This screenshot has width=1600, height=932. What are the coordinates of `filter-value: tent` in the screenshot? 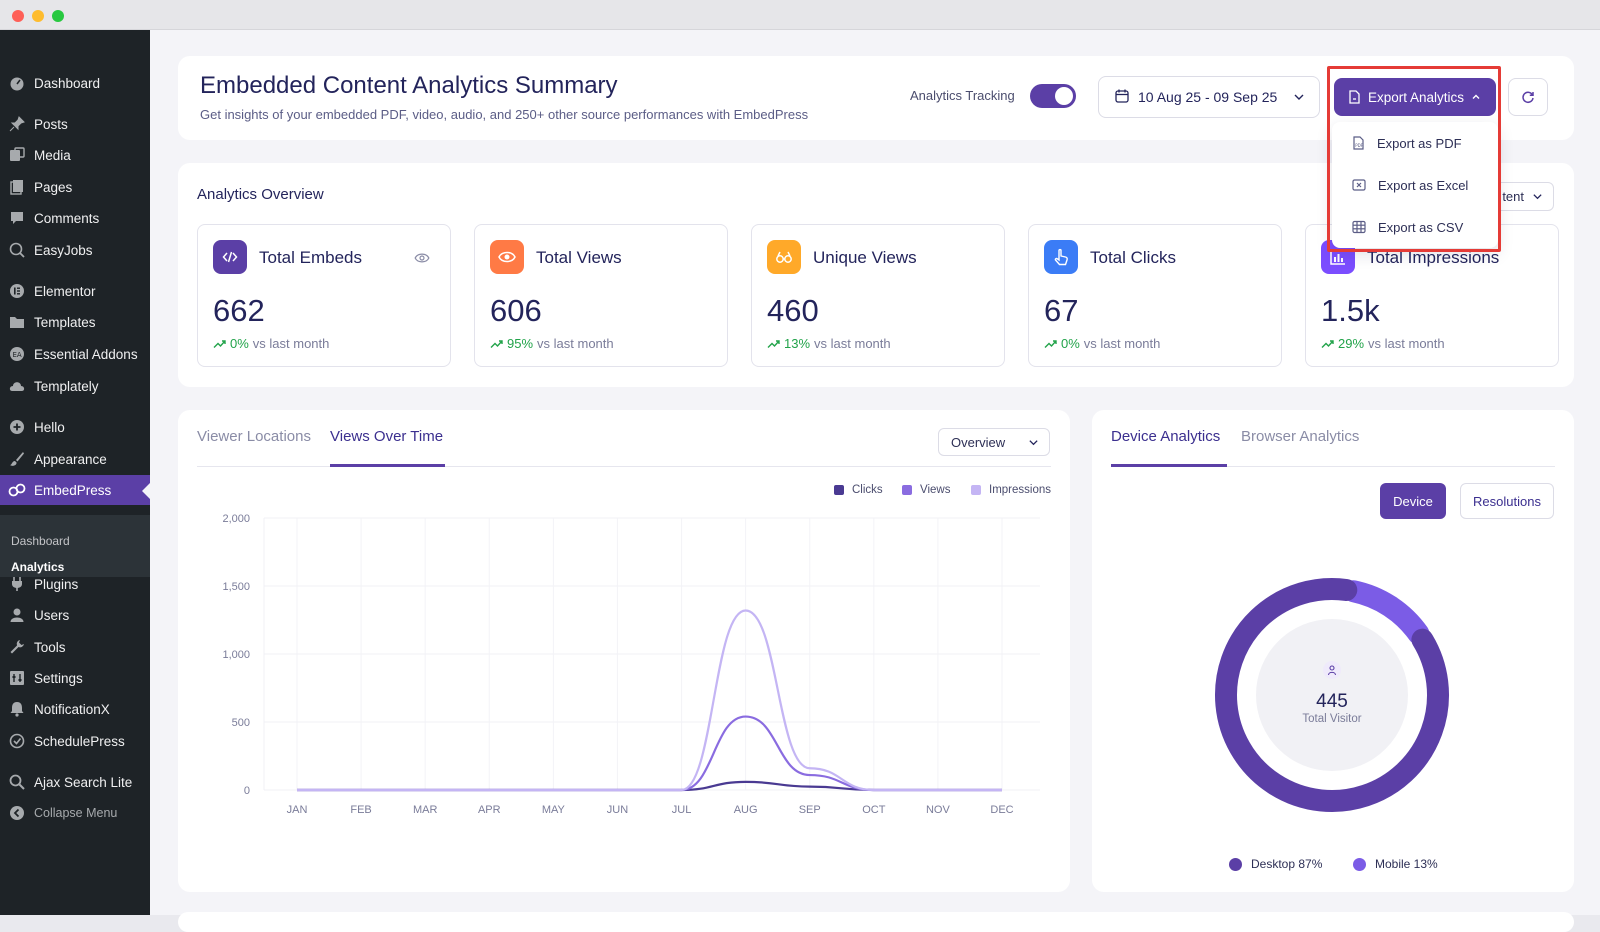 It's located at (1513, 196).